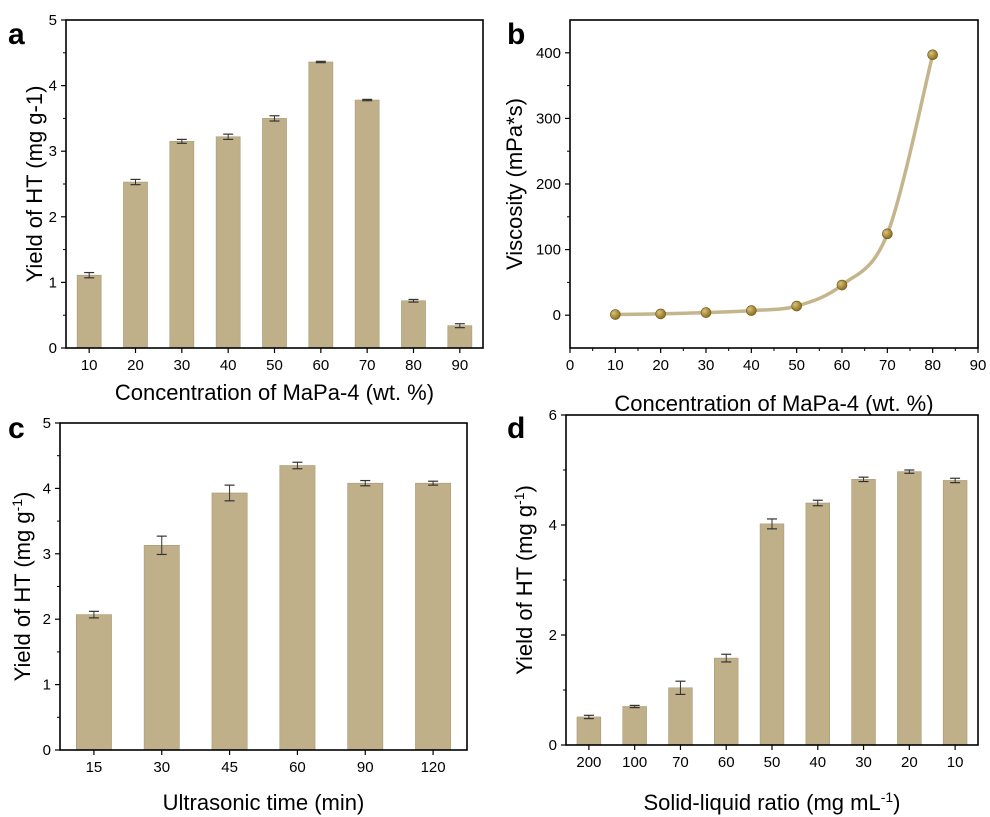 Image resolution: width=990 pixels, height=817 pixels. Describe the element at coordinates (548, 118) in the screenshot. I see `y-tick-label: 300` at that location.